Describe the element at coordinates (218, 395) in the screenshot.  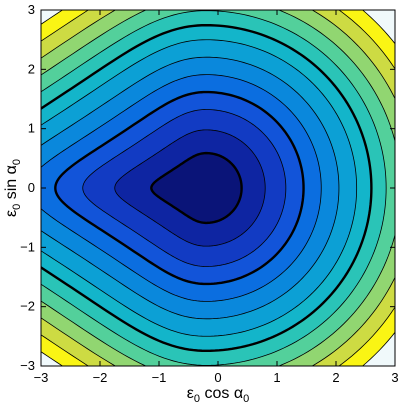
I see `x-axis-label: ε0 cos α0` at that location.